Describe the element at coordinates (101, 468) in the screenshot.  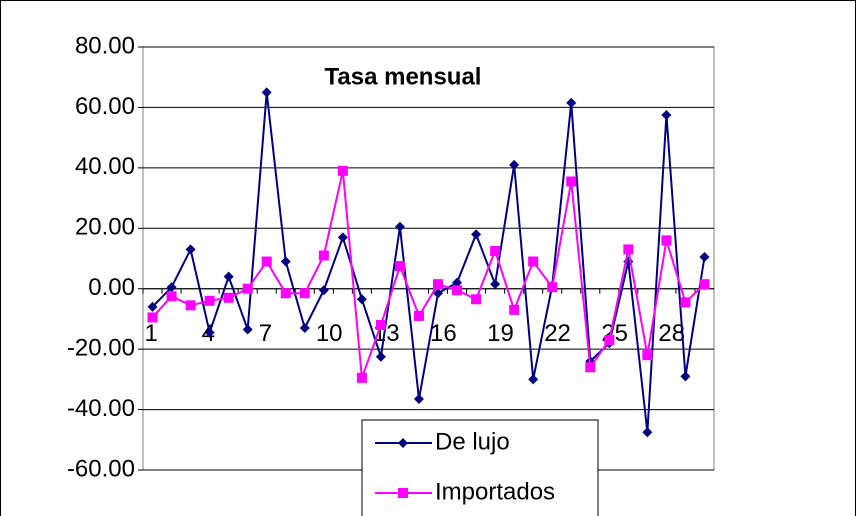
I see `y-tick-label: -60.00` at that location.